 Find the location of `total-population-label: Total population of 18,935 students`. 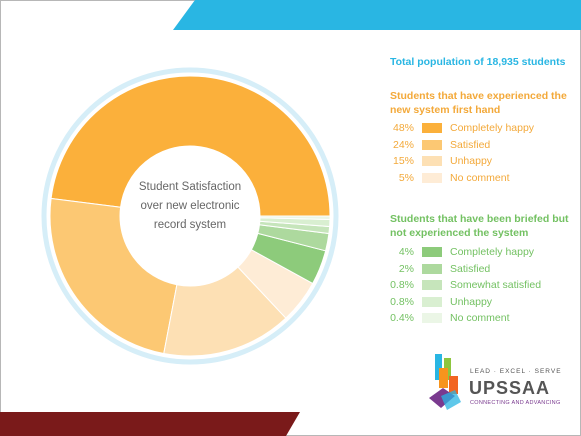

total-population-label: Total population of 18,935 students is located at coordinates (478, 62).